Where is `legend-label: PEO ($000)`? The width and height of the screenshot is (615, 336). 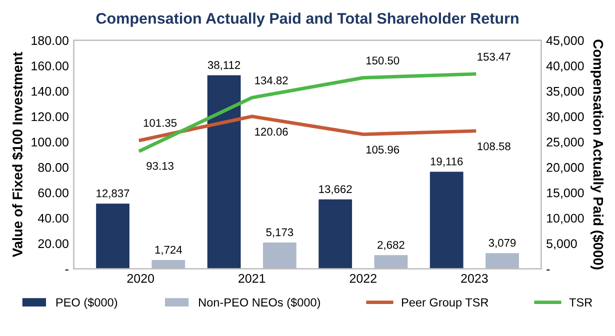 legend-label: PEO ($000) is located at coordinates (87, 303).